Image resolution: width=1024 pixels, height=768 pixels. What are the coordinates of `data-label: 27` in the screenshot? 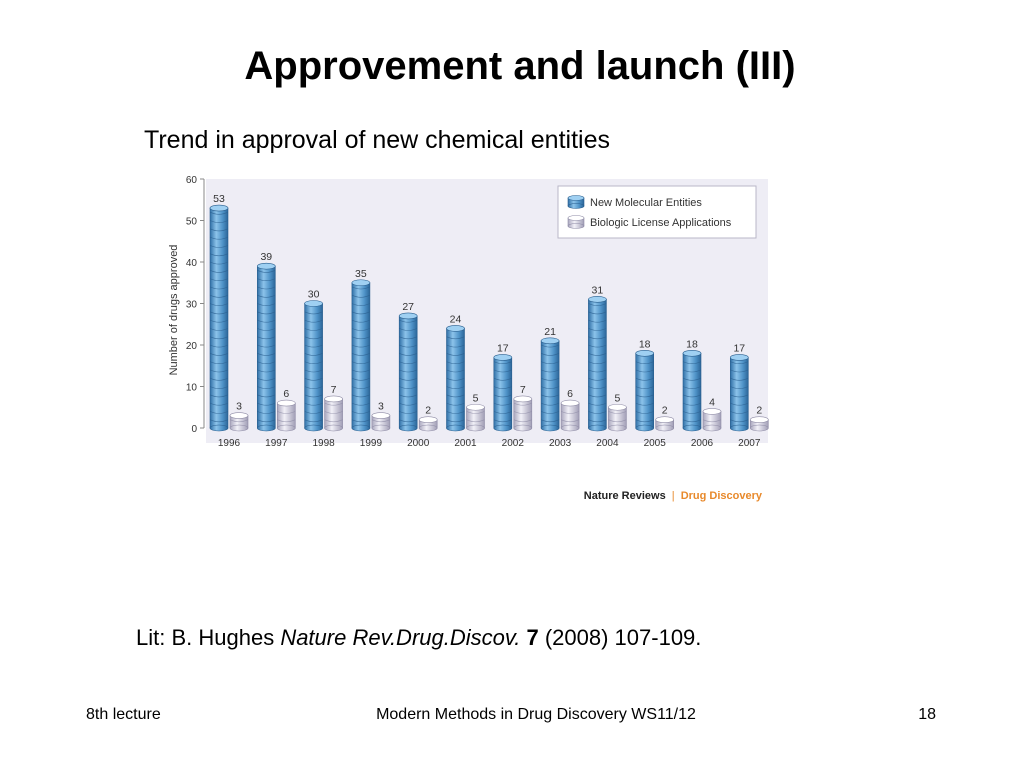 It's located at (408, 307).